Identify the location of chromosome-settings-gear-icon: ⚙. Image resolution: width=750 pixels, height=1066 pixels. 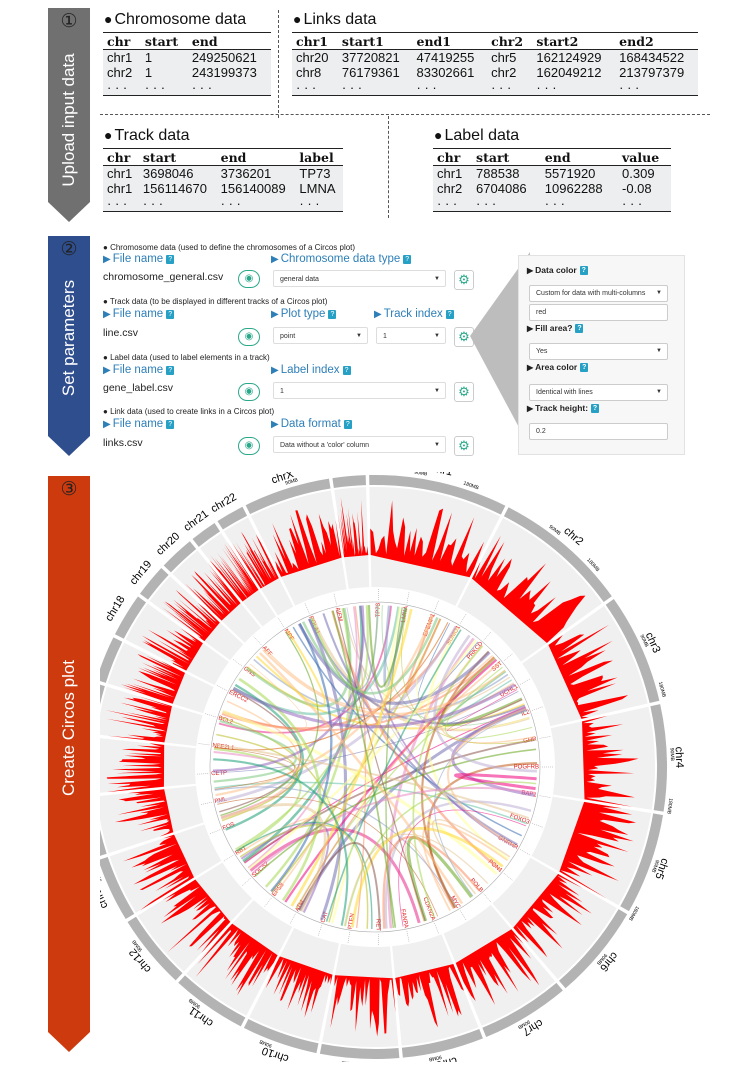
(464, 280).